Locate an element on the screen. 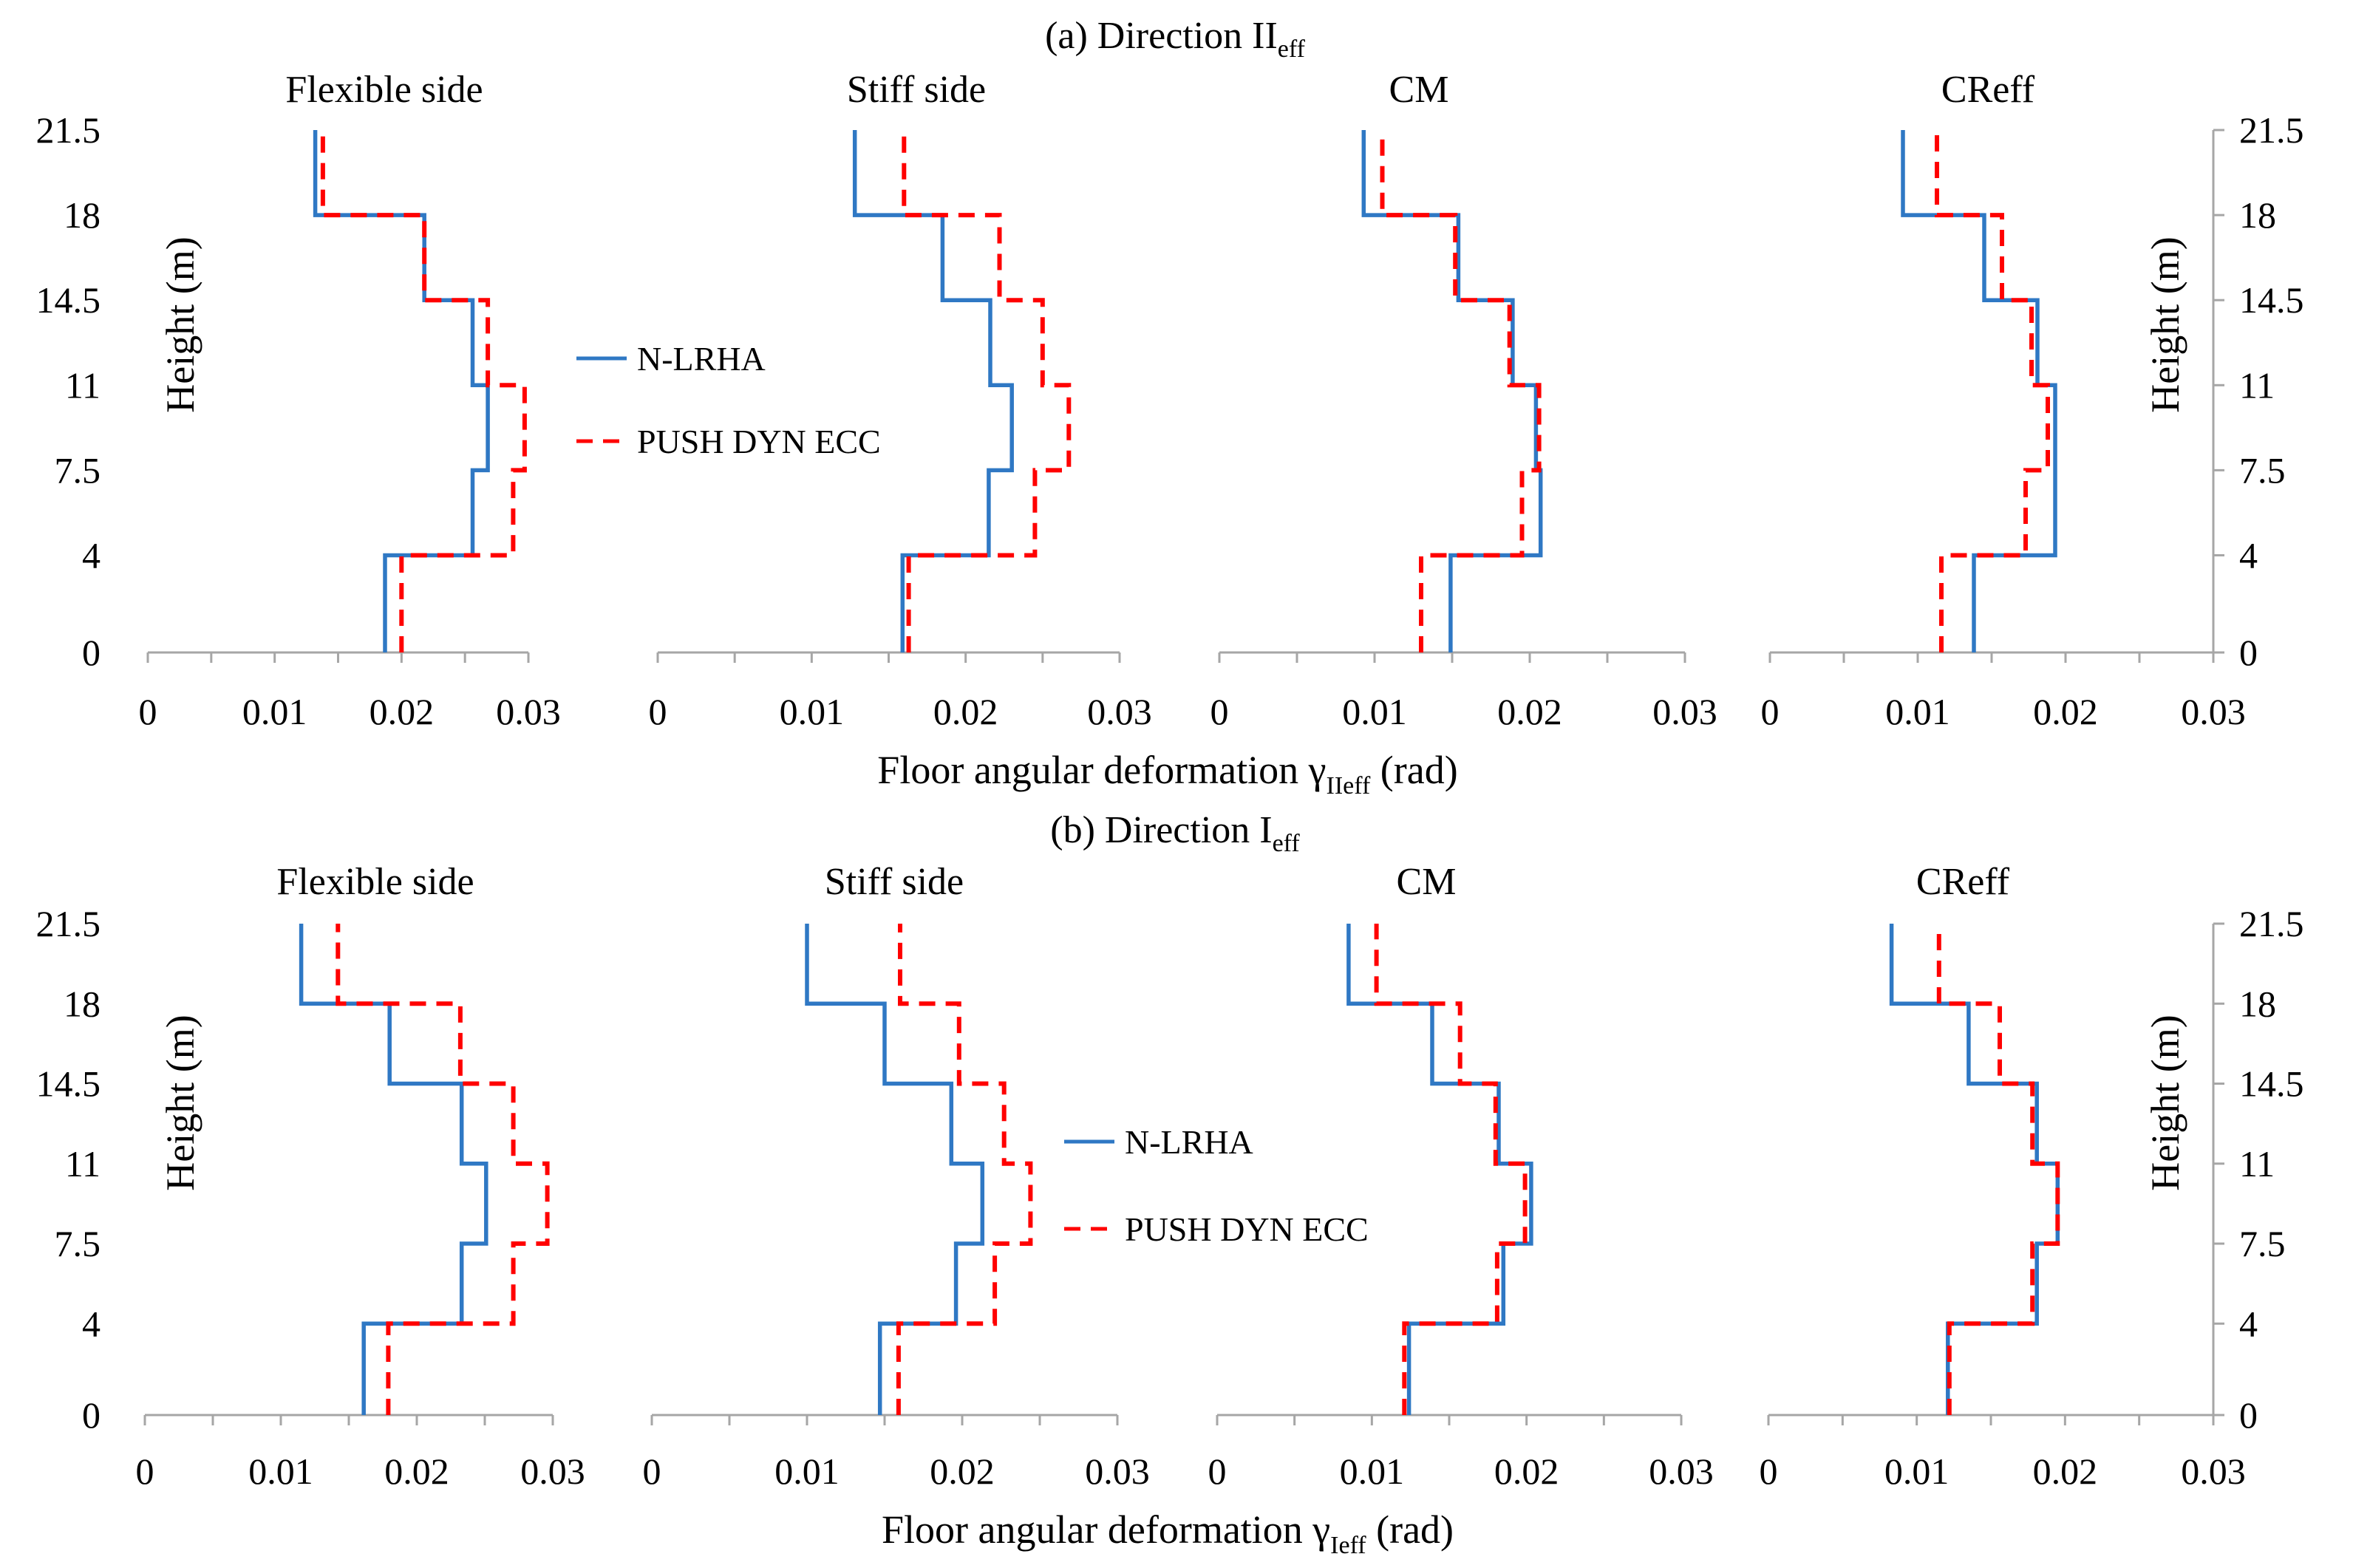 The height and width of the screenshot is (1568, 2353). panel-cm: CM 0 0.01 0.02 0.03 is located at coordinates (1463, 401).